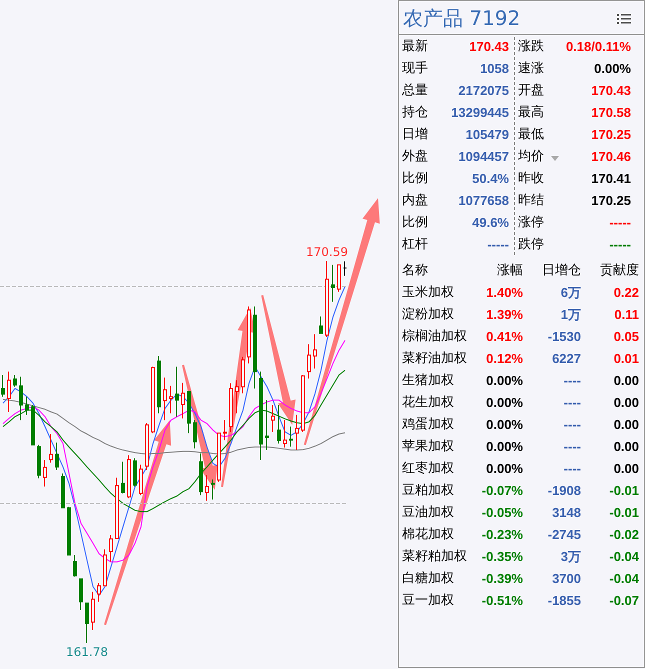 Image resolution: width=645 pixels, height=669 pixels. What do you see at coordinates (611, 201) in the screenshot?
I see `text: 170.25` at bounding box center [611, 201].